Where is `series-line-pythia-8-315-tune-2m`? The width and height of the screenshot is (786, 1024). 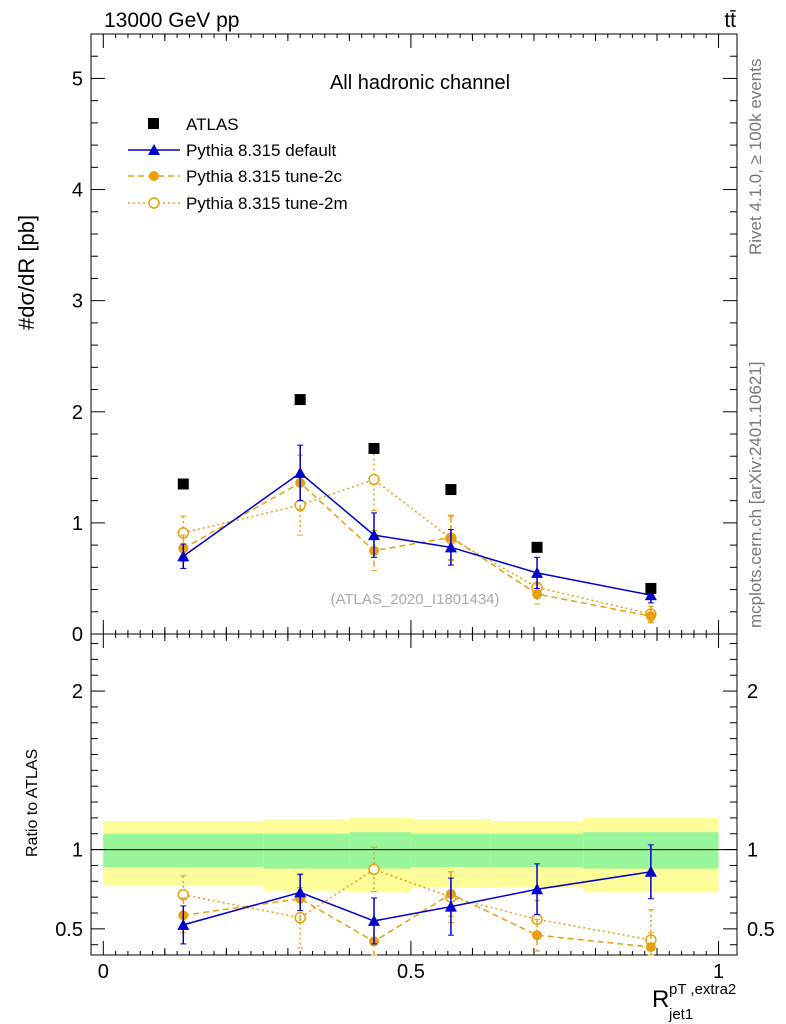
series-line-pythia-8-315-tune-2m is located at coordinates (417, 546).